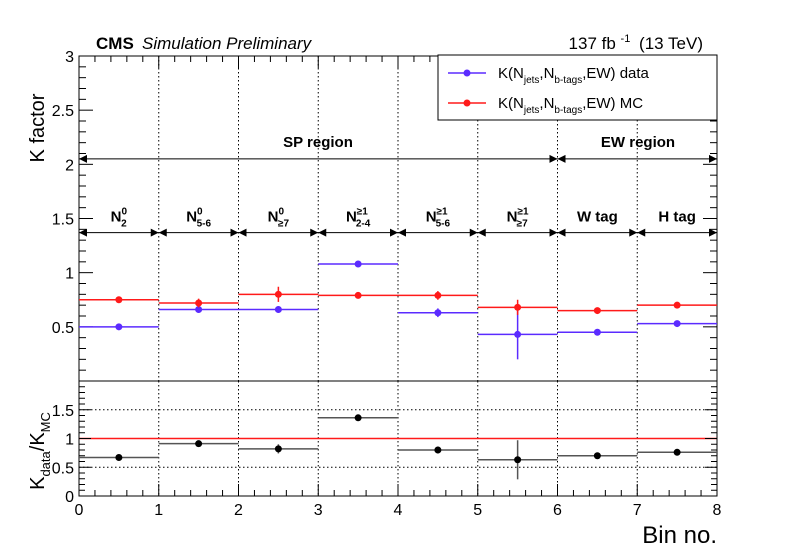 Image resolution: width=798 pixels, height=547 pixels. Describe the element at coordinates (124, 224) in the screenshot. I see `bin-label-sub: 2` at that location.